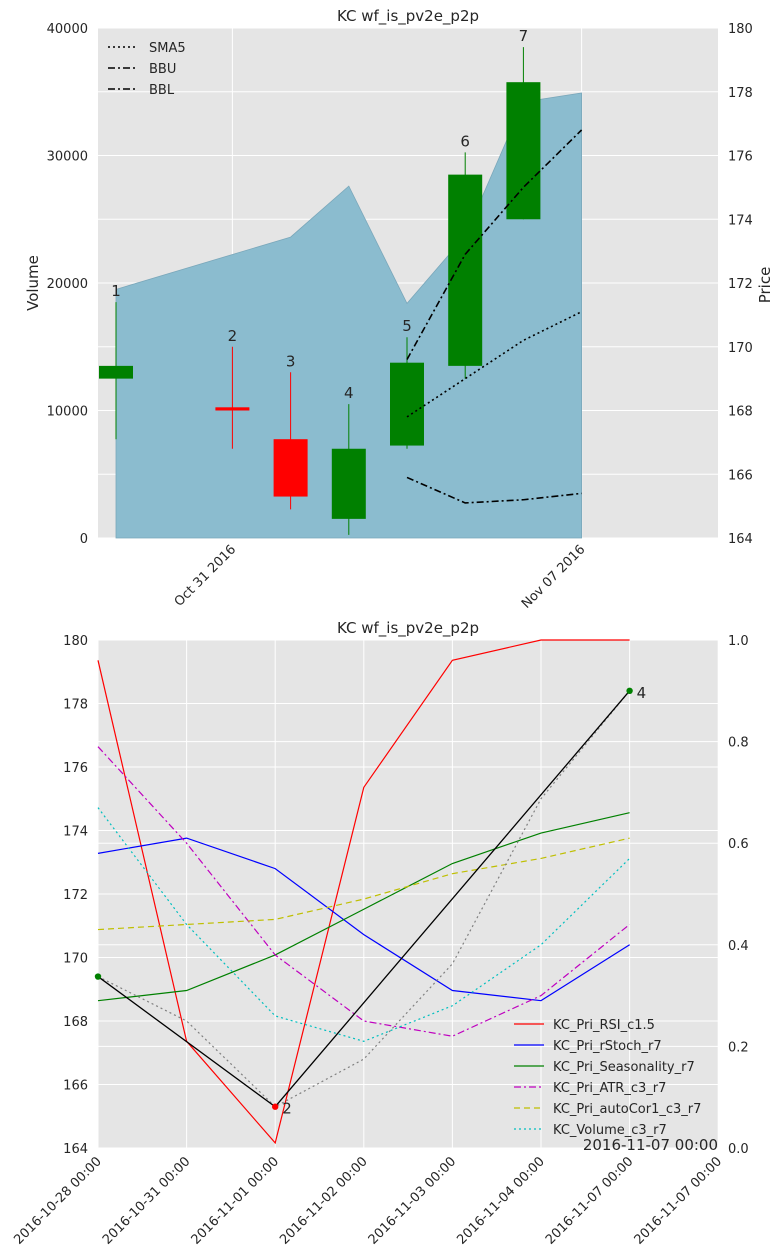  I want to click on volume-tick-labels: 0 10000 20000 30000 40000, so click(67, 284).